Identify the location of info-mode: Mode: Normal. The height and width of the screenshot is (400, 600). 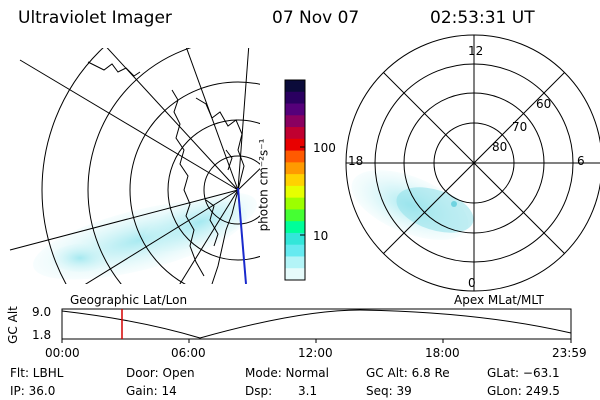
(287, 373).